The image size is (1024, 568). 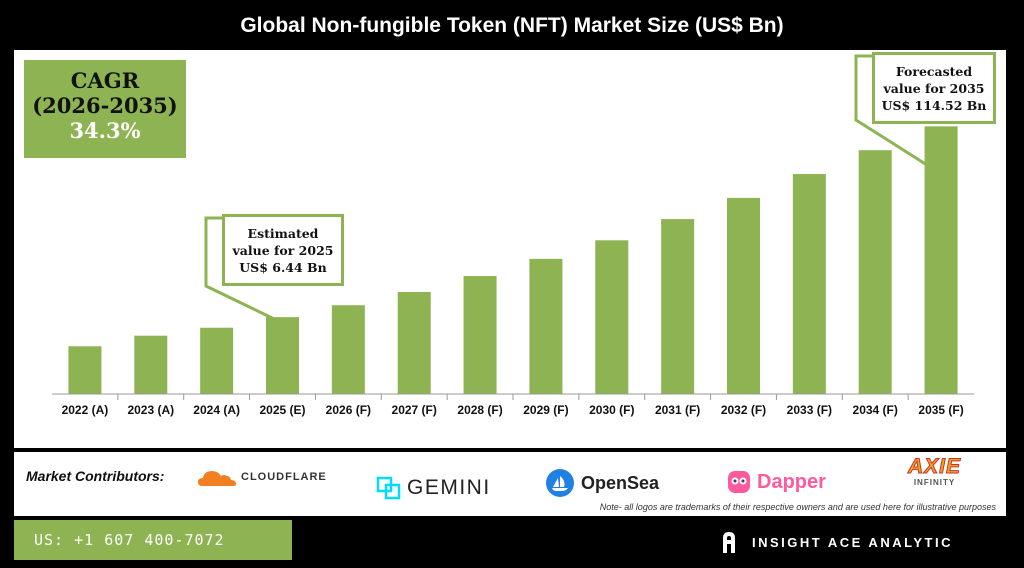 What do you see at coordinates (283, 233) in the screenshot?
I see `estimated-callout-line1: Estimated` at bounding box center [283, 233].